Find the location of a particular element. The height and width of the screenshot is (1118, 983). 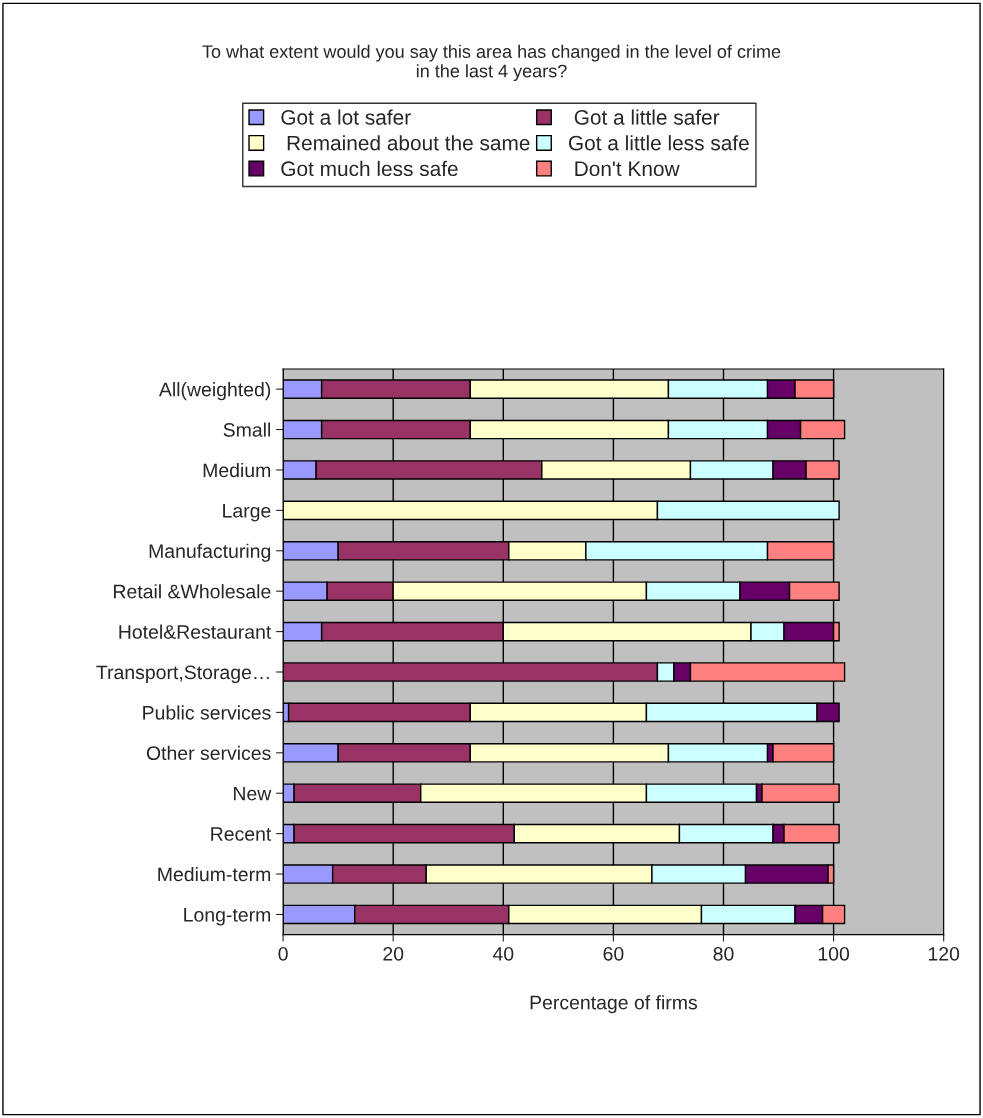

x-tick-label: 20 is located at coordinates (393, 953).